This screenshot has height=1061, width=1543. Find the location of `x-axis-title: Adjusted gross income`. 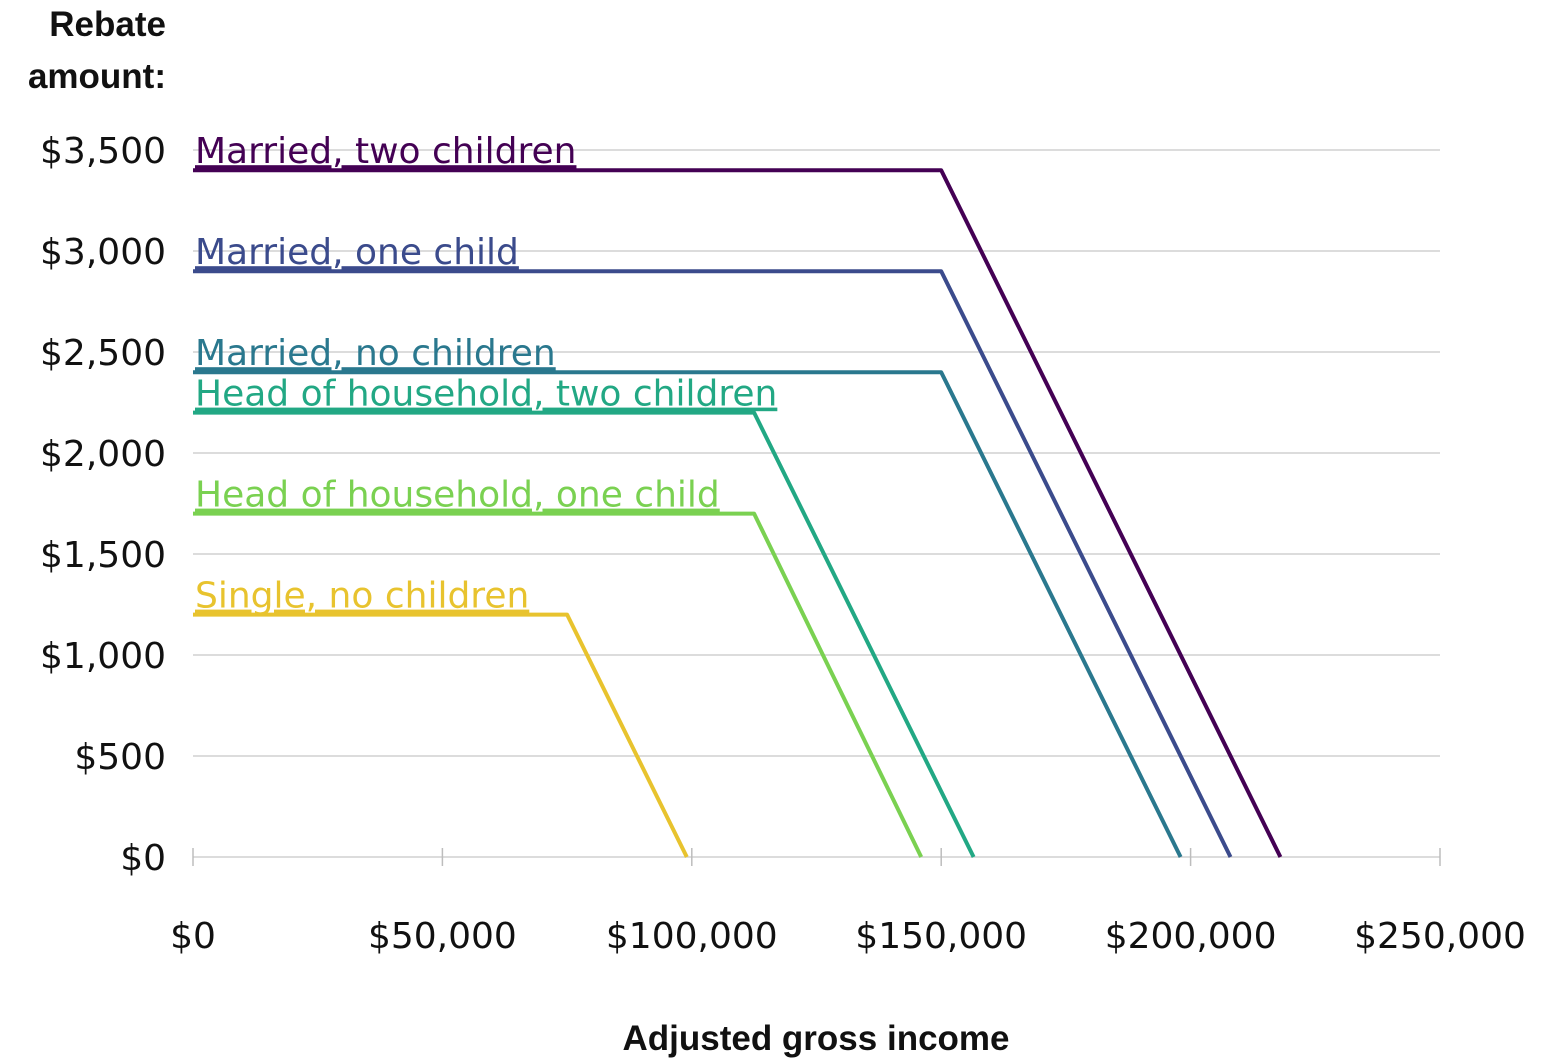

x-axis-title: Adjusted gross income is located at coordinates (815, 1038).